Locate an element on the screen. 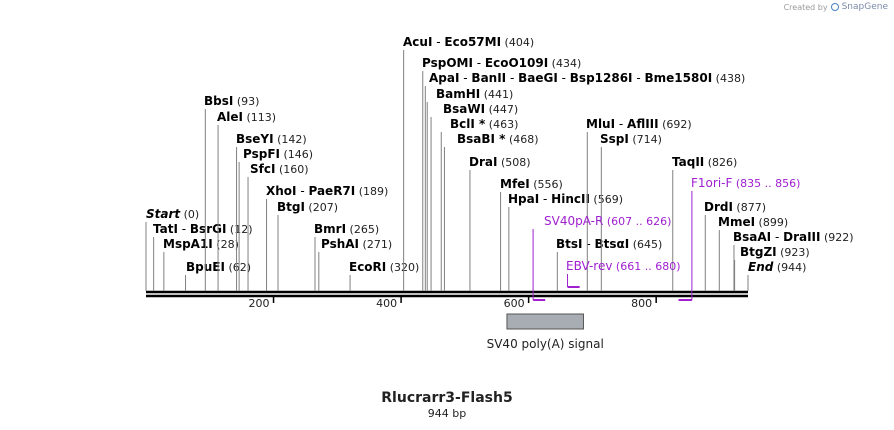 This screenshot has width=894, height=430. enzyme-name: BseYI is located at coordinates (255, 139).